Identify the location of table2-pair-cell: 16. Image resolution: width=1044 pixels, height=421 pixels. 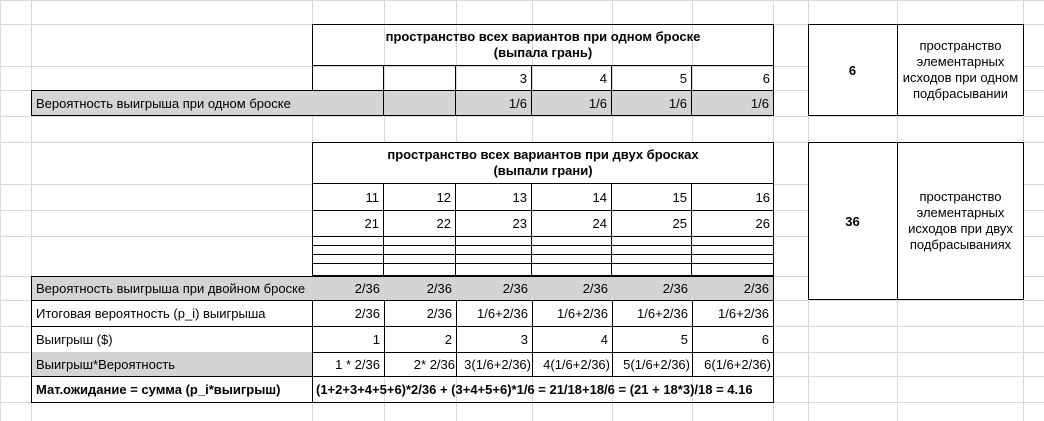
(762, 197).